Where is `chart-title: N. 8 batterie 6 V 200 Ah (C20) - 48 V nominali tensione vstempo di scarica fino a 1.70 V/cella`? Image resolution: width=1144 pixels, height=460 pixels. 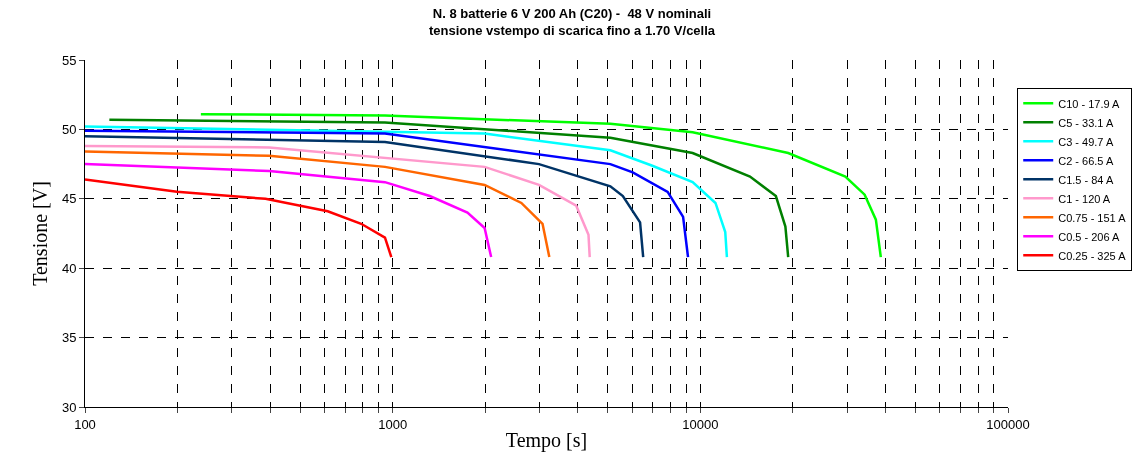
chart-title: N. 8 batterie 6 V 200 Ah (C20) - 48 V nominali tensione vstempo di scarica fino a 1.70 V/cella is located at coordinates (572, 22).